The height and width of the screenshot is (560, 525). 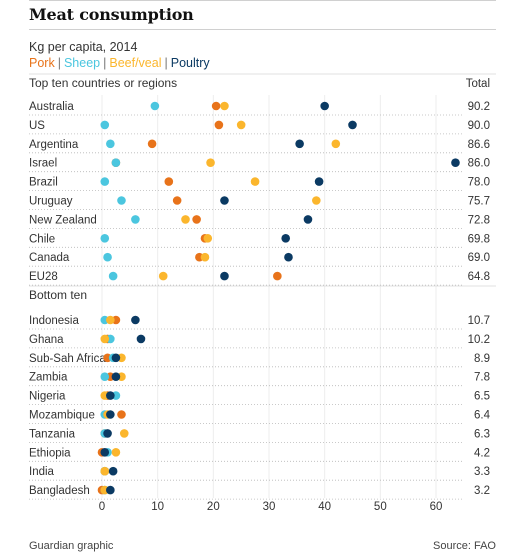 What do you see at coordinates (316, 200) in the screenshot?
I see `dot-beef-veal-uruguay` at bounding box center [316, 200].